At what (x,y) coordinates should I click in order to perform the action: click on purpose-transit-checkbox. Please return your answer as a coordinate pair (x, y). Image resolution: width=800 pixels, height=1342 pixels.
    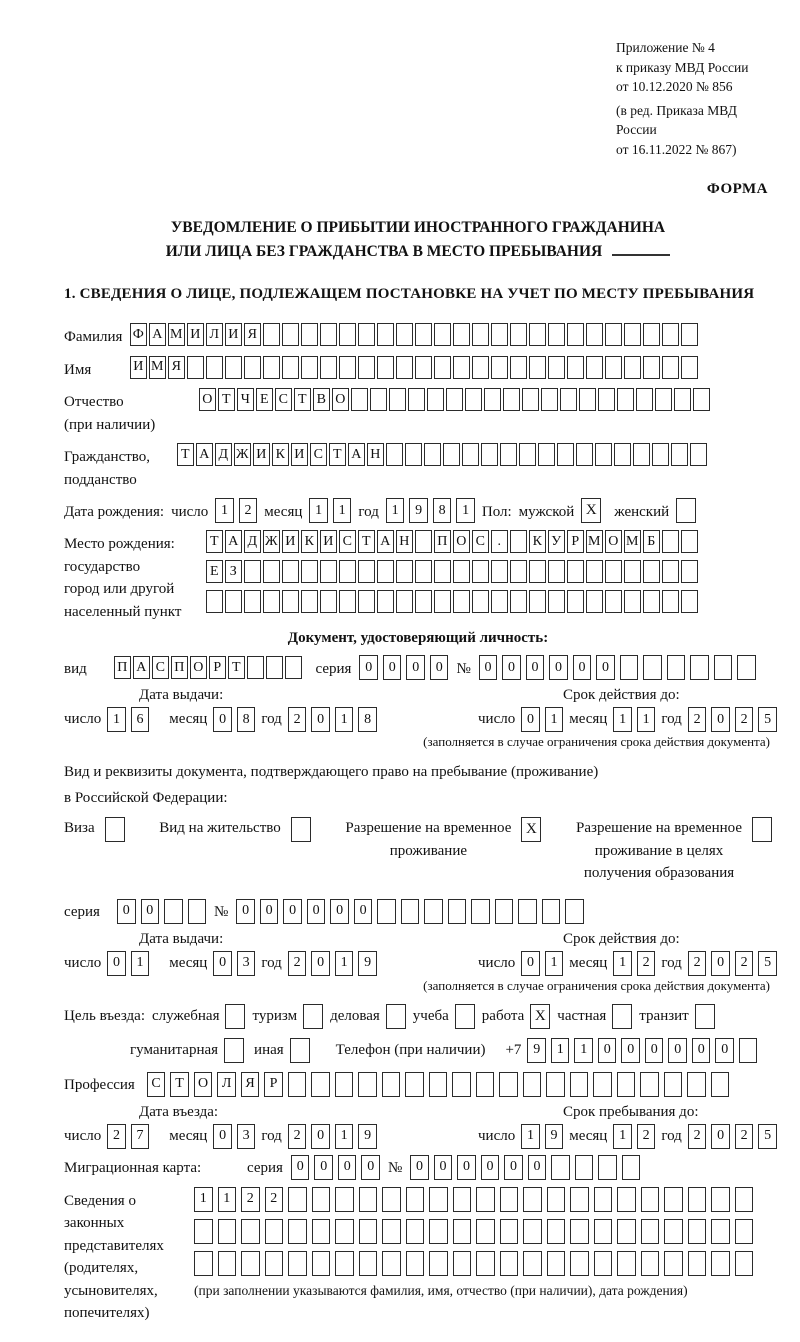
    Looking at the image, I should click on (704, 1016).